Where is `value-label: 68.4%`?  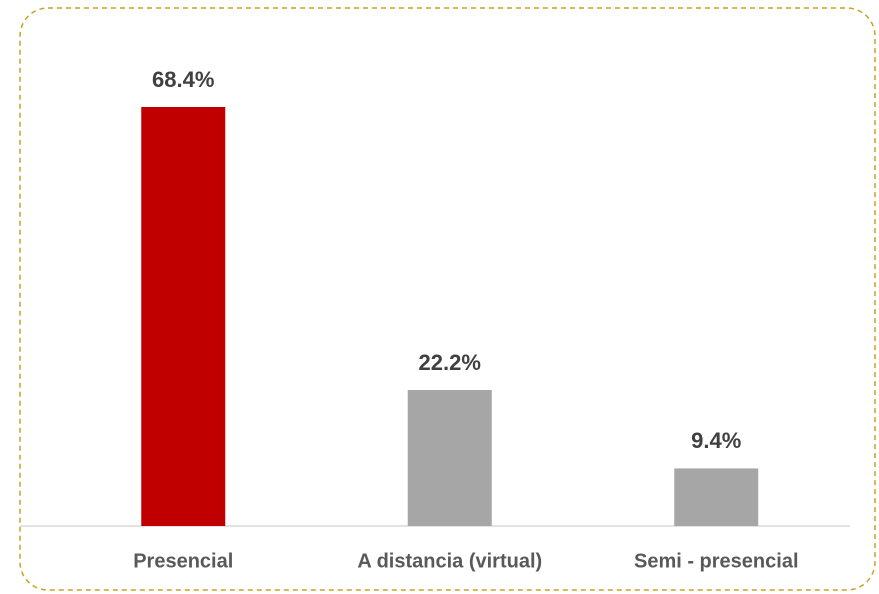
value-label: 68.4% is located at coordinates (183, 79).